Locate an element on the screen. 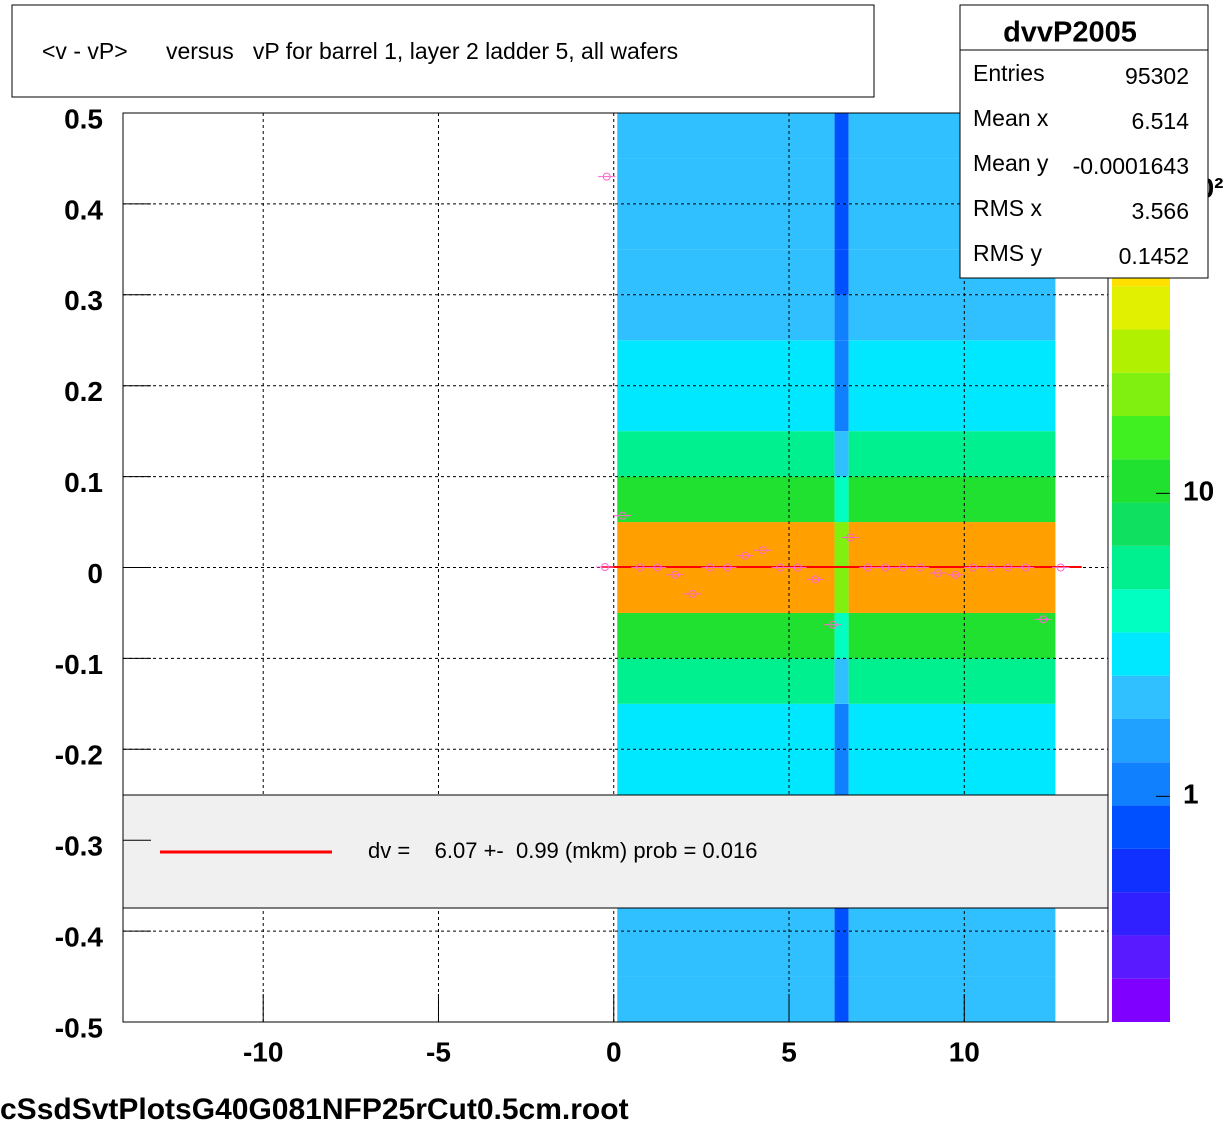 This screenshot has height=1136, width=1232. footer: cSsdSvtPlotsG40G081NFP25rCut0.5cm.root is located at coordinates (314, 1109).